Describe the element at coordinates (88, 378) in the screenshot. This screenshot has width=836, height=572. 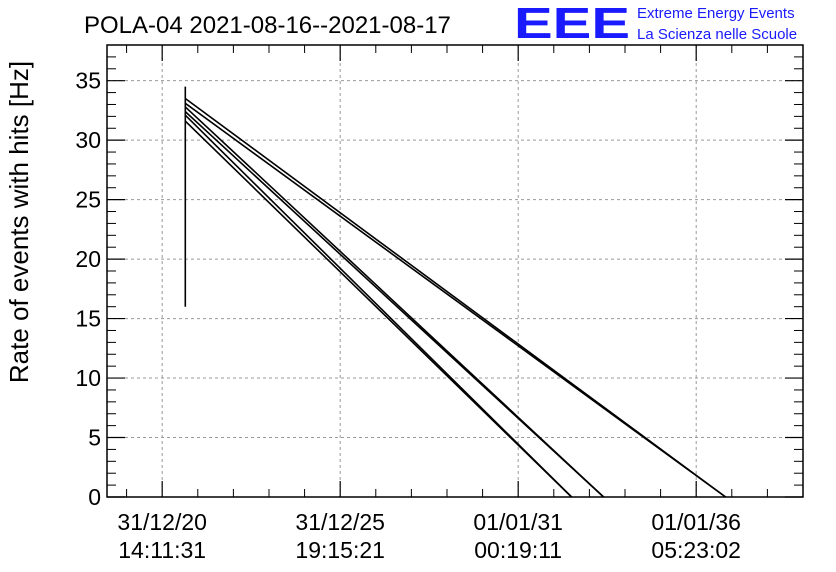
I see `y-tick-label: 10` at that location.